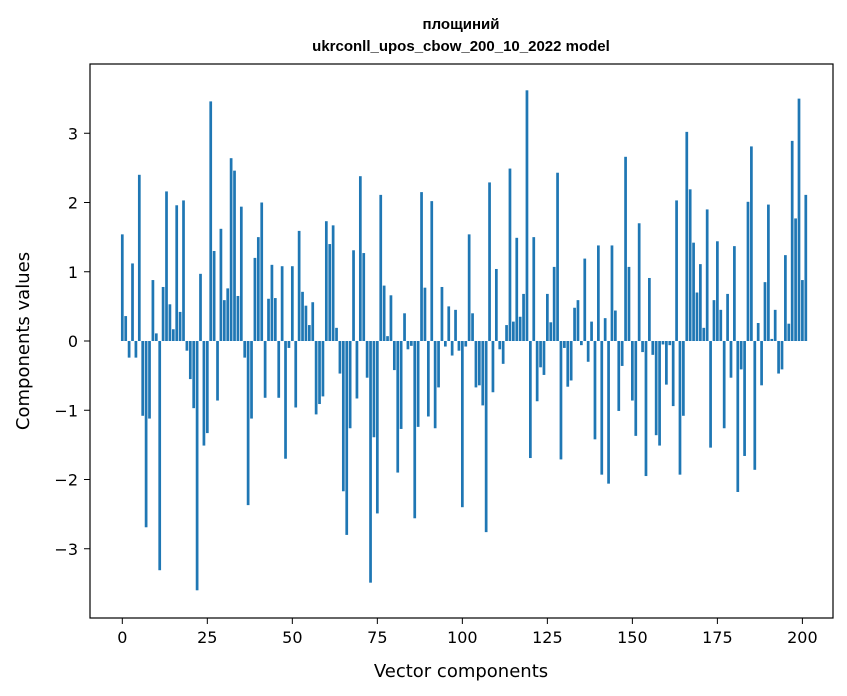 The image size is (847, 696). Describe the element at coordinates (461, 46) in the screenshot. I see `chart-subtitle: ukrconll_upos_cbow_200_10_2022 model` at that location.